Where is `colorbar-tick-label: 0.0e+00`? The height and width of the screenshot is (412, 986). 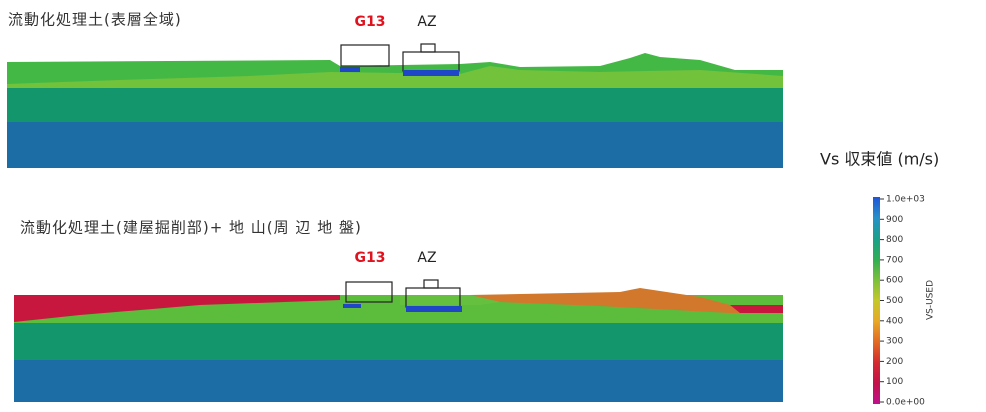
colorbar-tick-label: 0.0e+00 is located at coordinates (905, 403).